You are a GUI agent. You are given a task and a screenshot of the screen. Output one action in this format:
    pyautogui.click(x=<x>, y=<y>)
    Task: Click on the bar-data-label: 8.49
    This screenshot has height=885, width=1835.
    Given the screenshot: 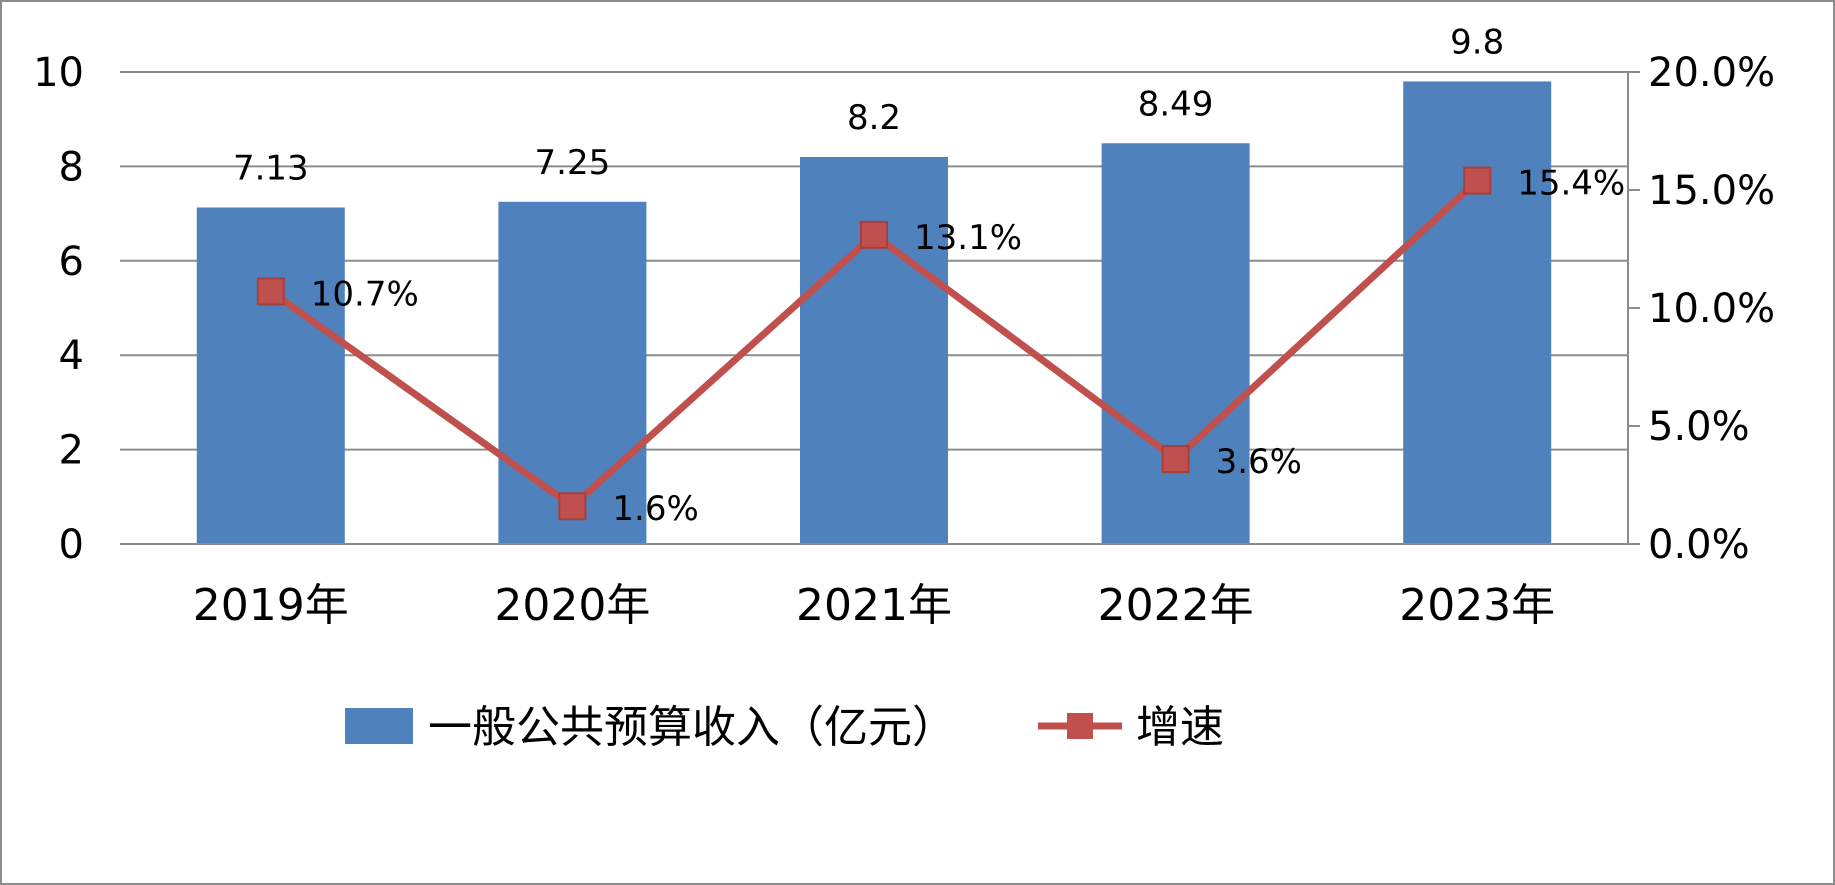 What is the action you would take?
    pyautogui.click(x=1176, y=104)
    